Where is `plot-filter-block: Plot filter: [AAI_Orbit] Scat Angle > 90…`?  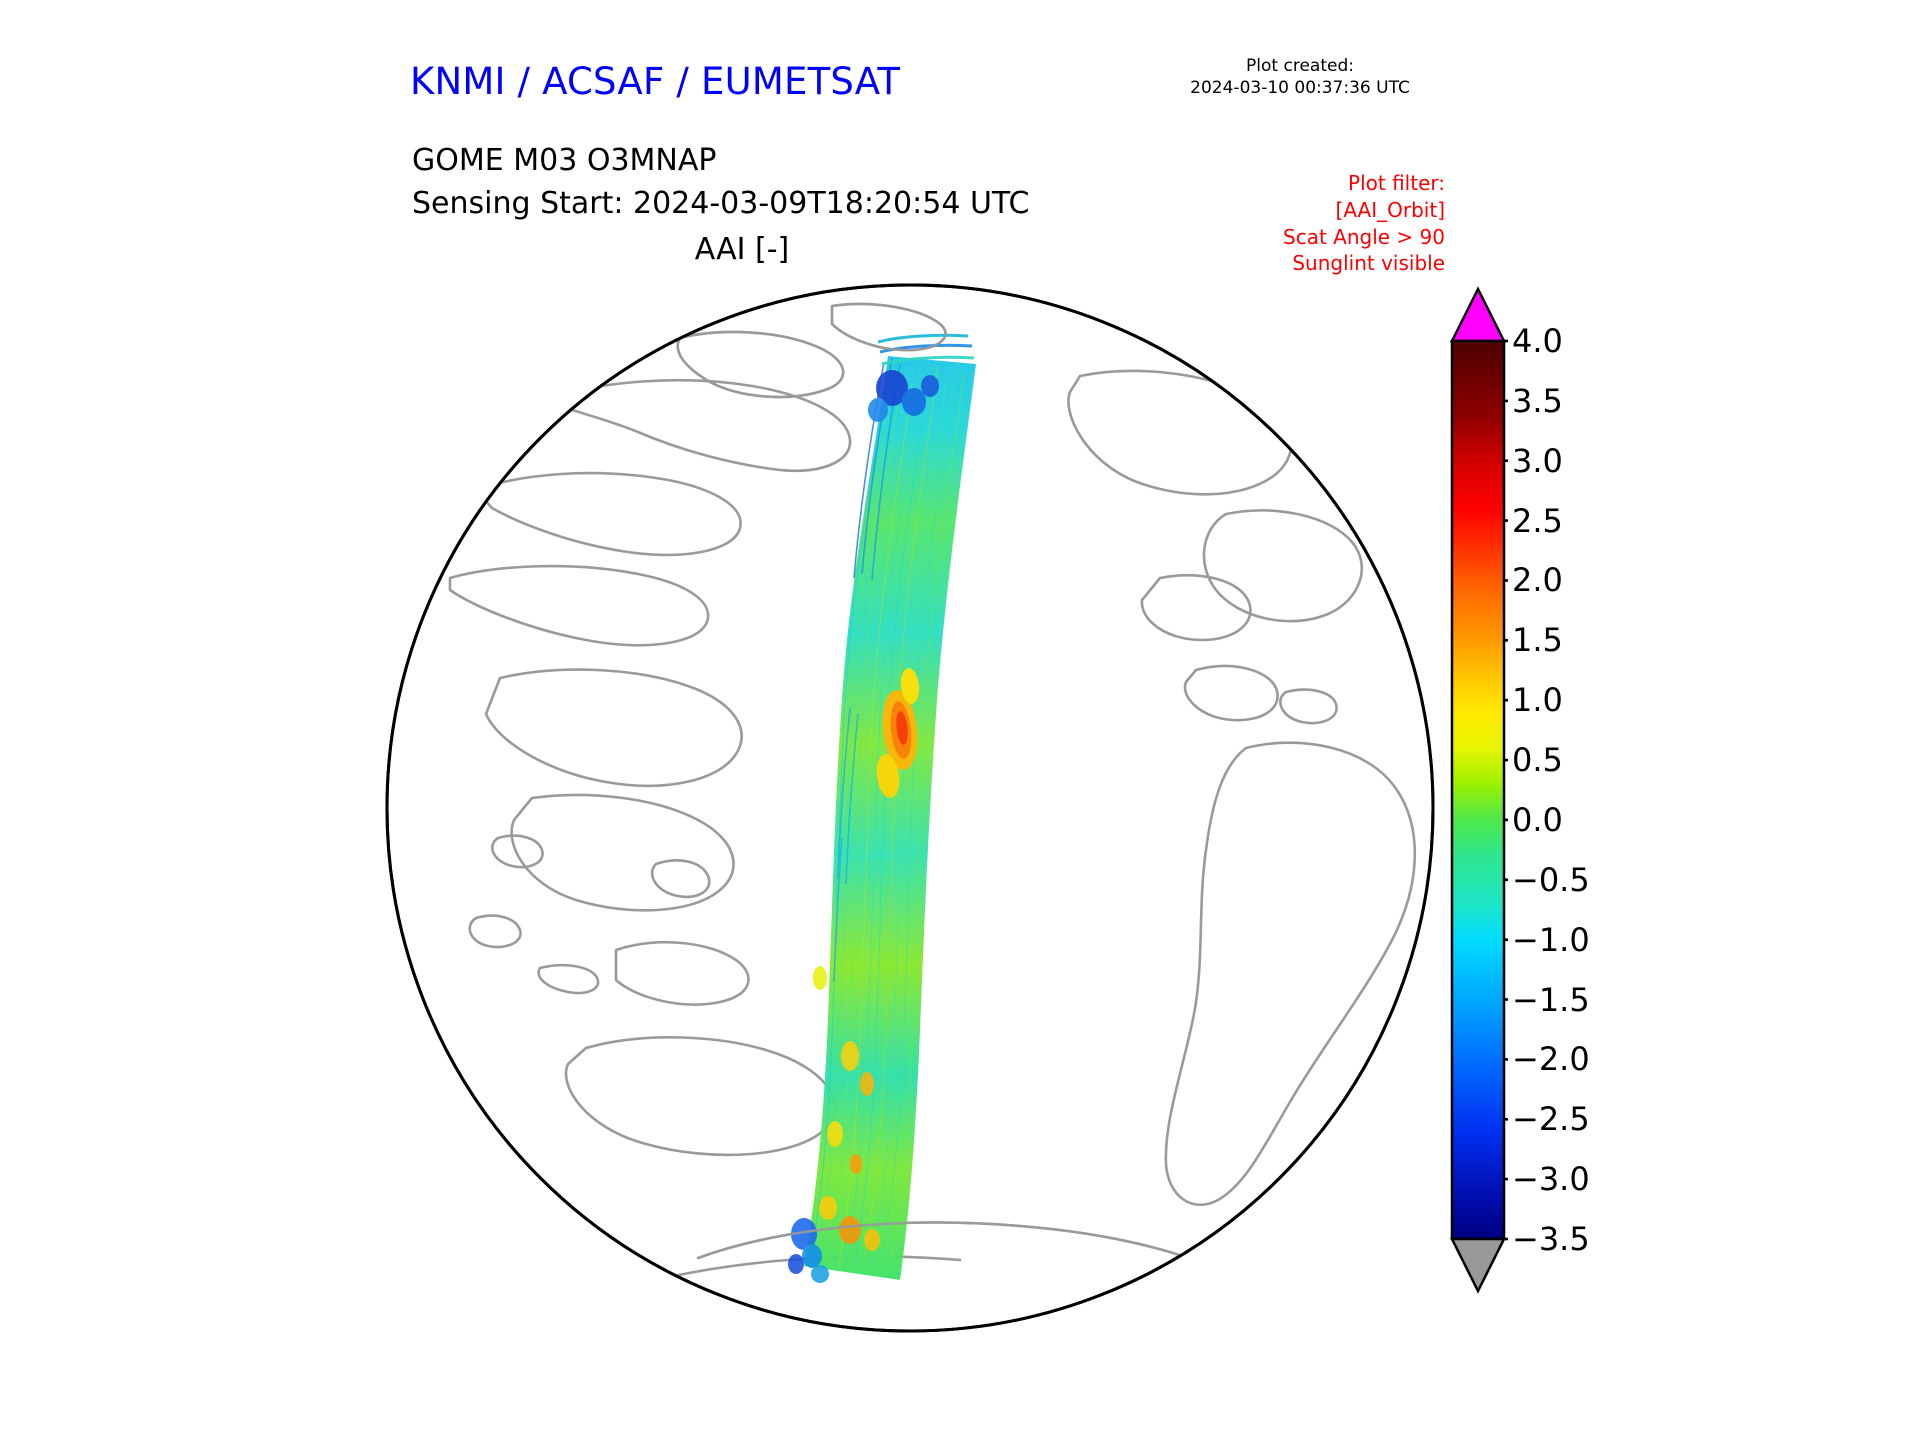 plot-filter-block: Plot filter: [AAI_Orbit] Scat Angle > 90… is located at coordinates (1320, 223).